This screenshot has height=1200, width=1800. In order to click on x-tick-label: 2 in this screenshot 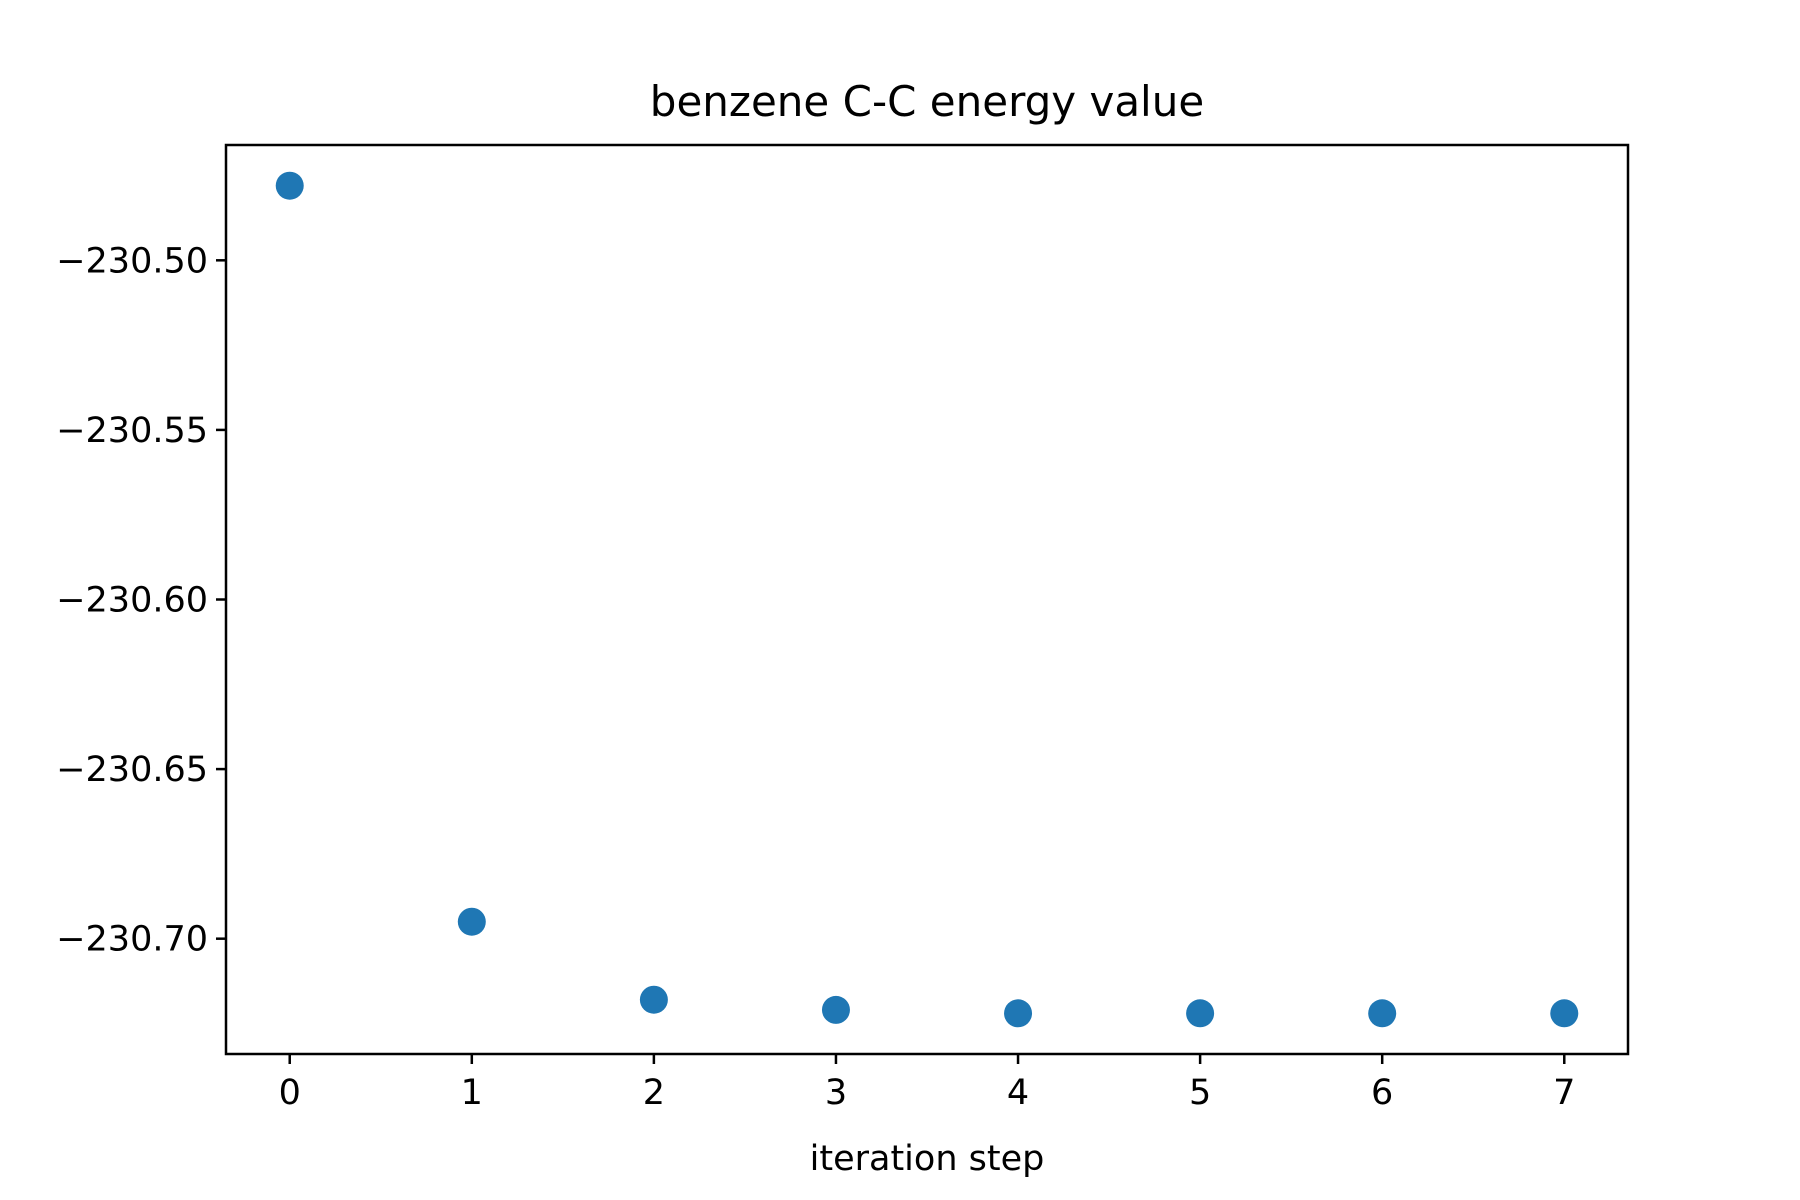, I will do `click(654, 1093)`.